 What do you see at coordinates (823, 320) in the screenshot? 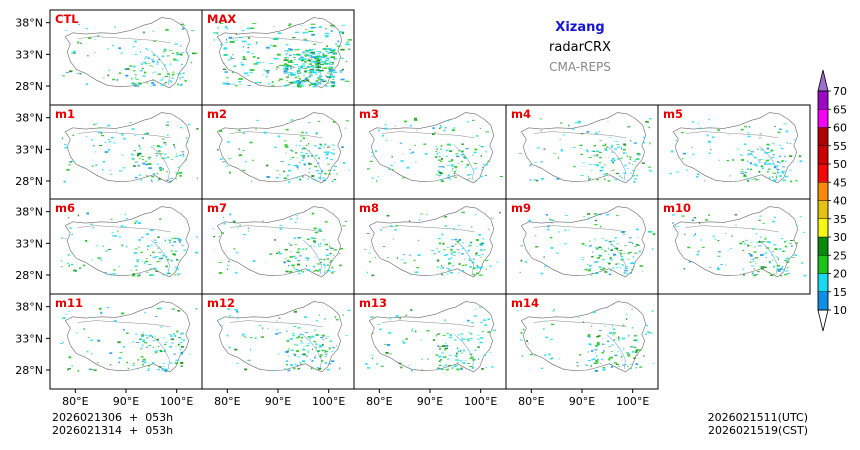
I see `colorbar-extend-min` at bounding box center [823, 320].